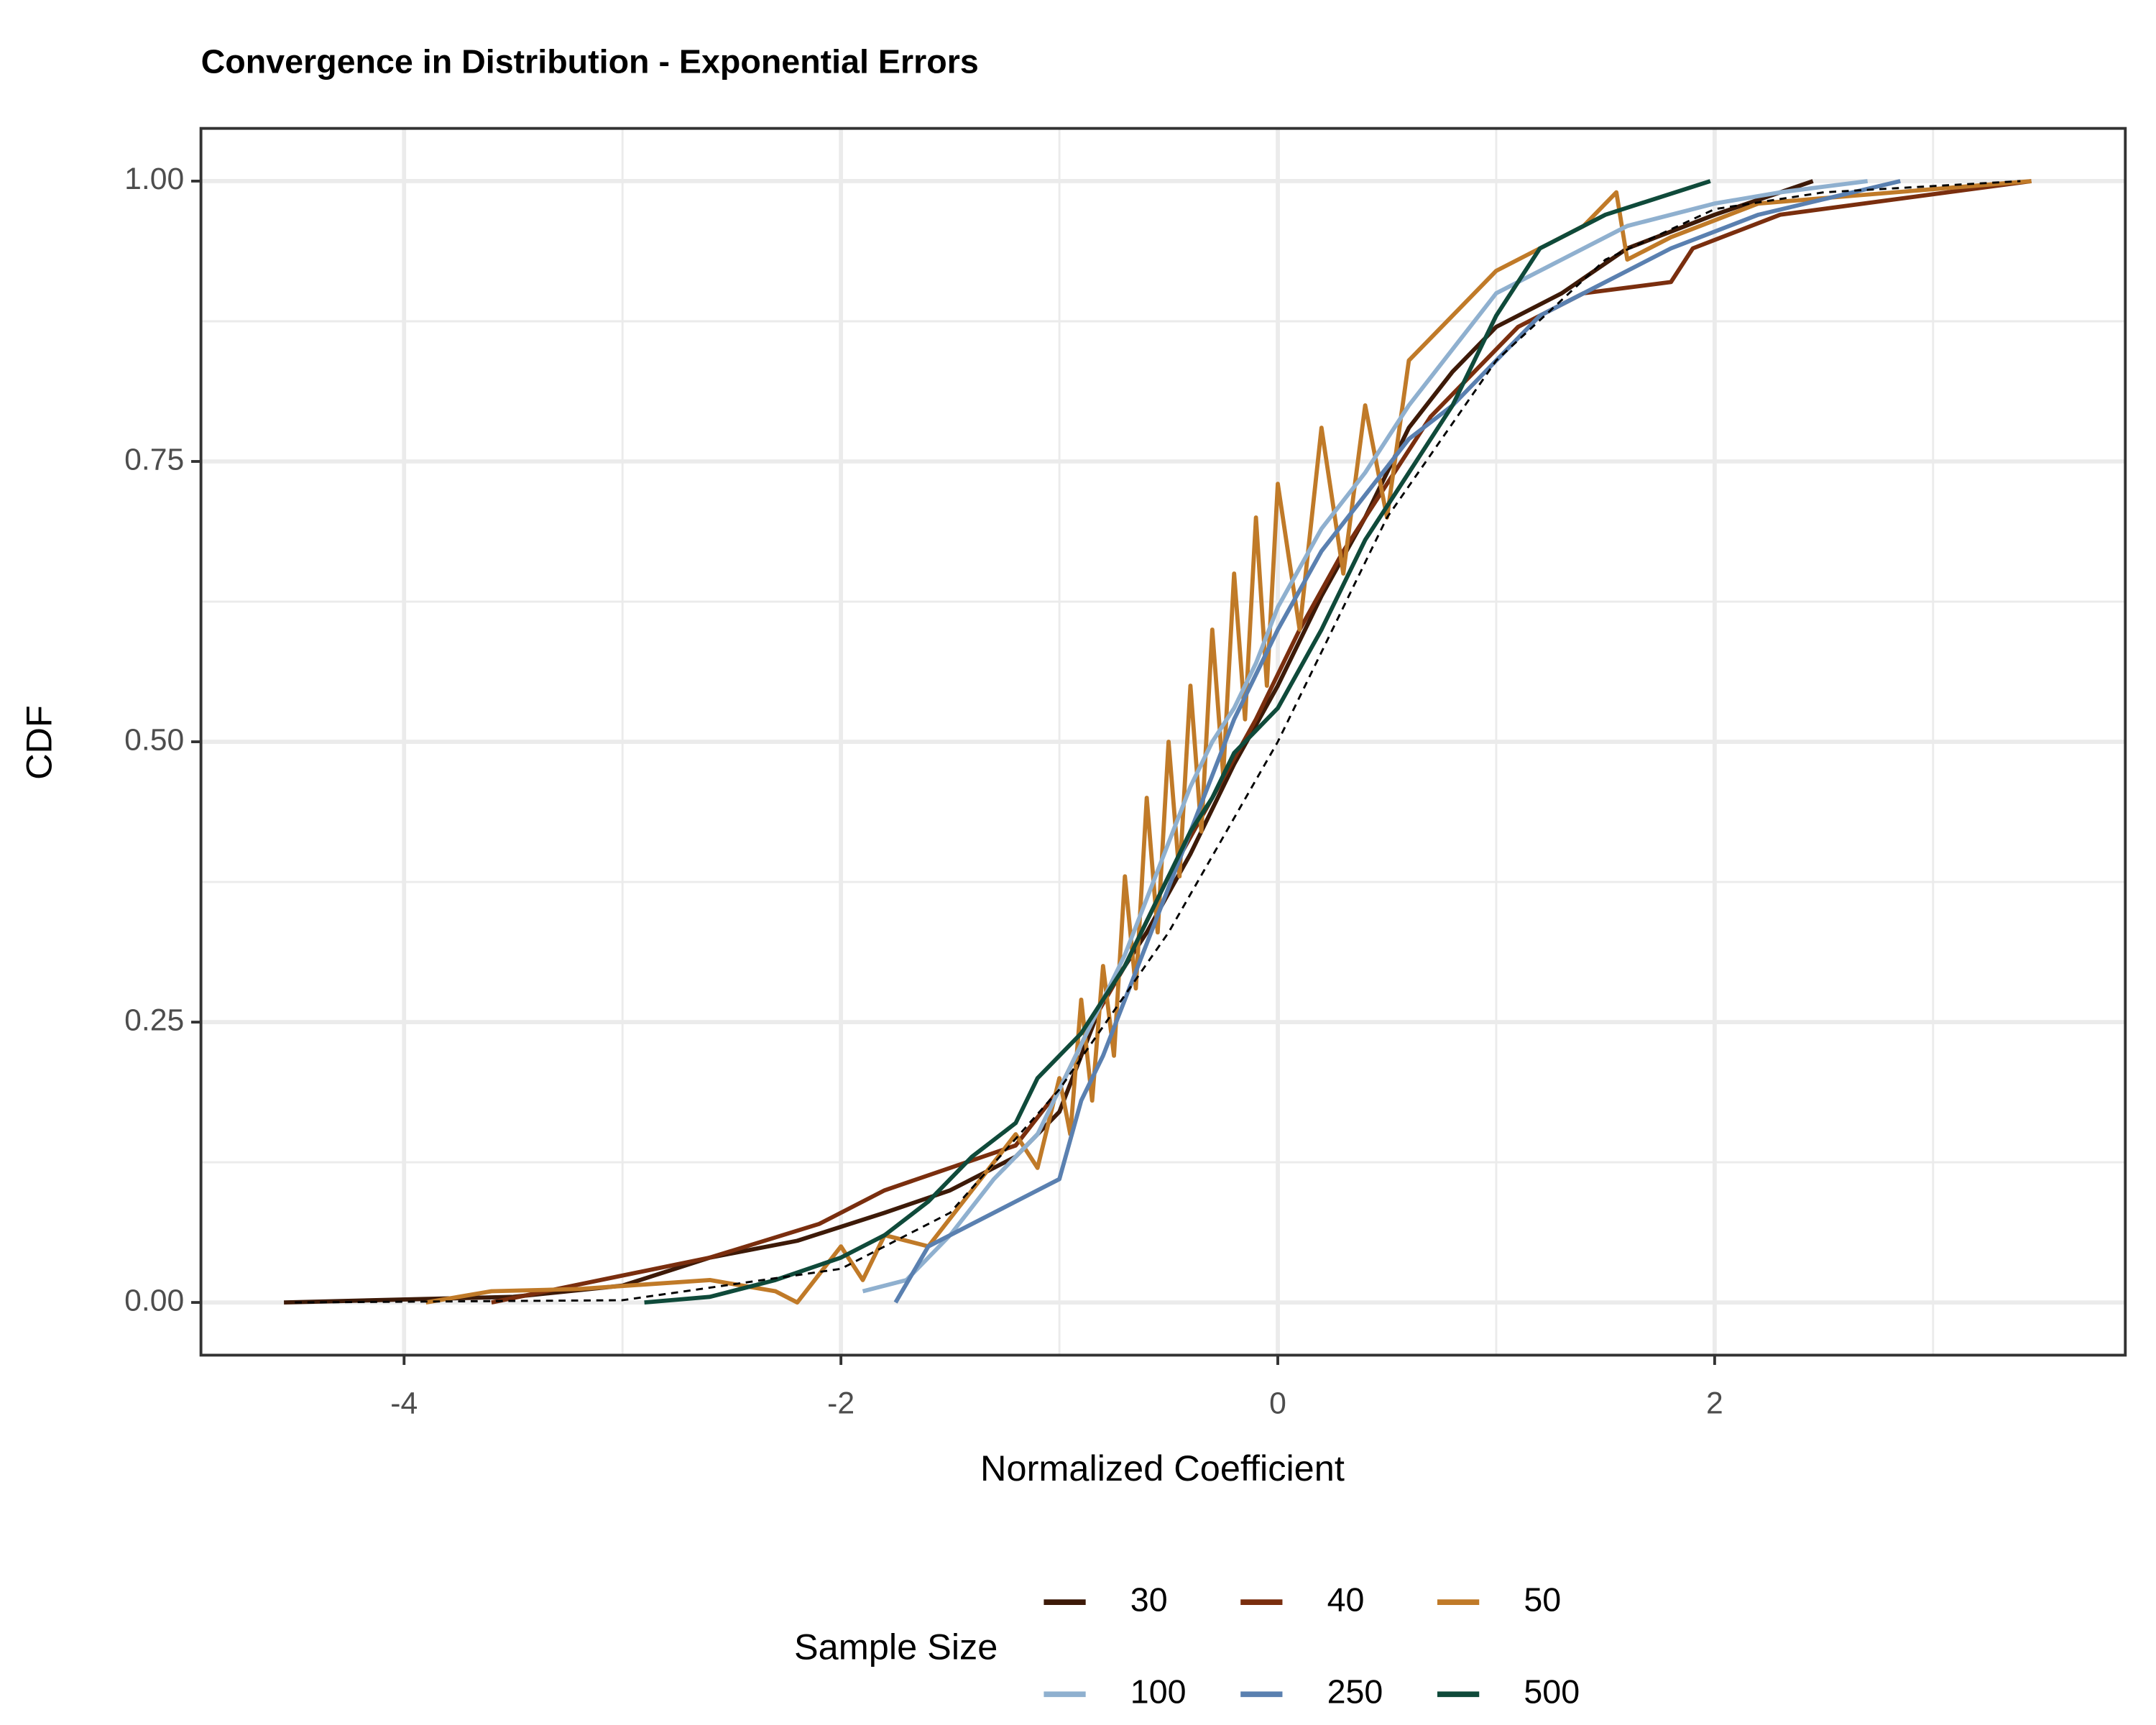 The image size is (2156, 1725). Describe the element at coordinates (1355, 1692) in the screenshot. I see `legend-label: 250` at that location.